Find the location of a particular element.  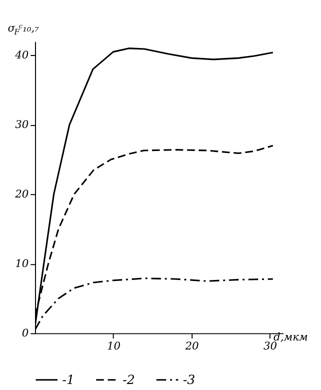

y-tick-label: 0 is located at coordinates (25, 333).